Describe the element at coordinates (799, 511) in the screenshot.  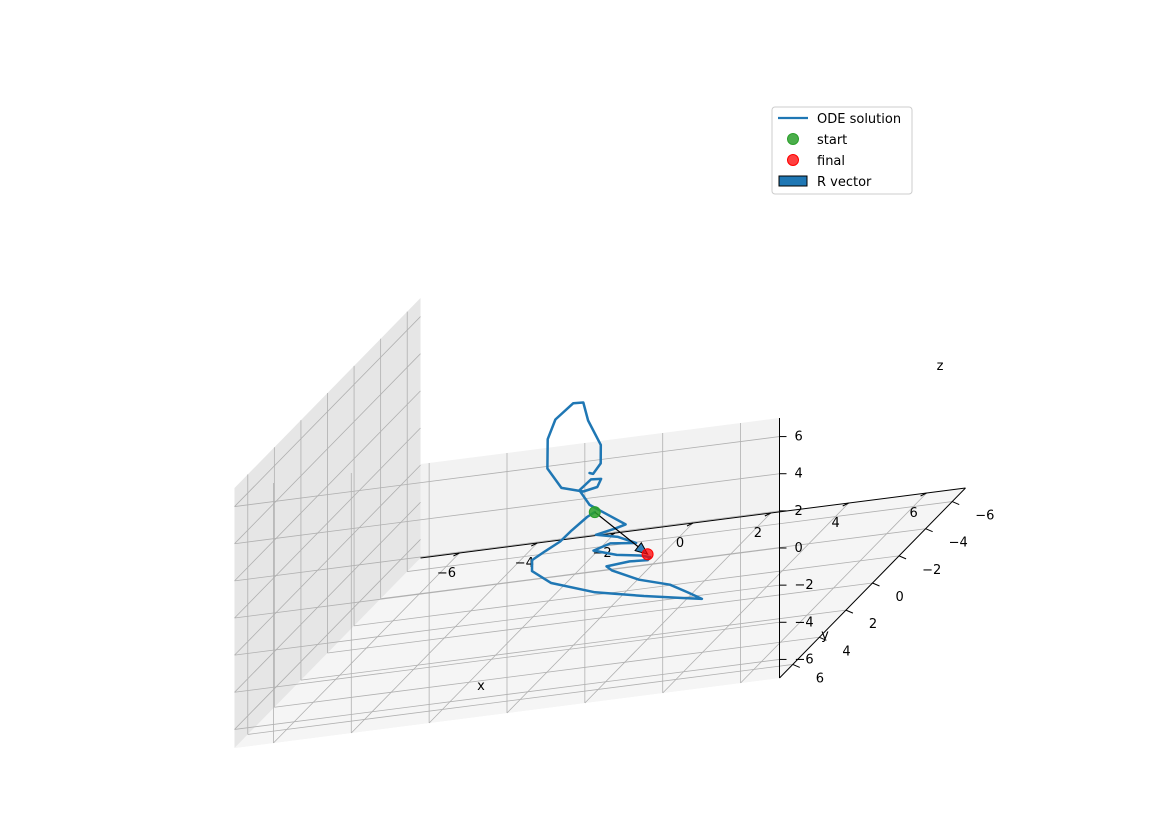
I see `z-tick-label: 2` at that location.